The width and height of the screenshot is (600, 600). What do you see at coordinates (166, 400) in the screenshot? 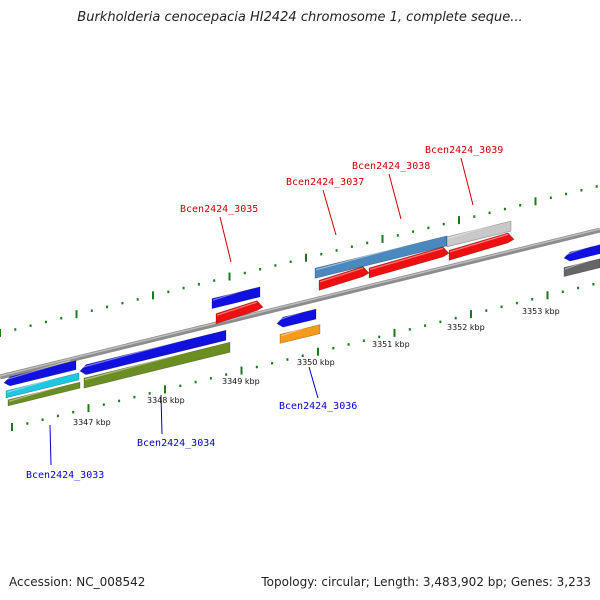
I see `scale-label-3348-kbp: 3348 kbp` at bounding box center [166, 400].